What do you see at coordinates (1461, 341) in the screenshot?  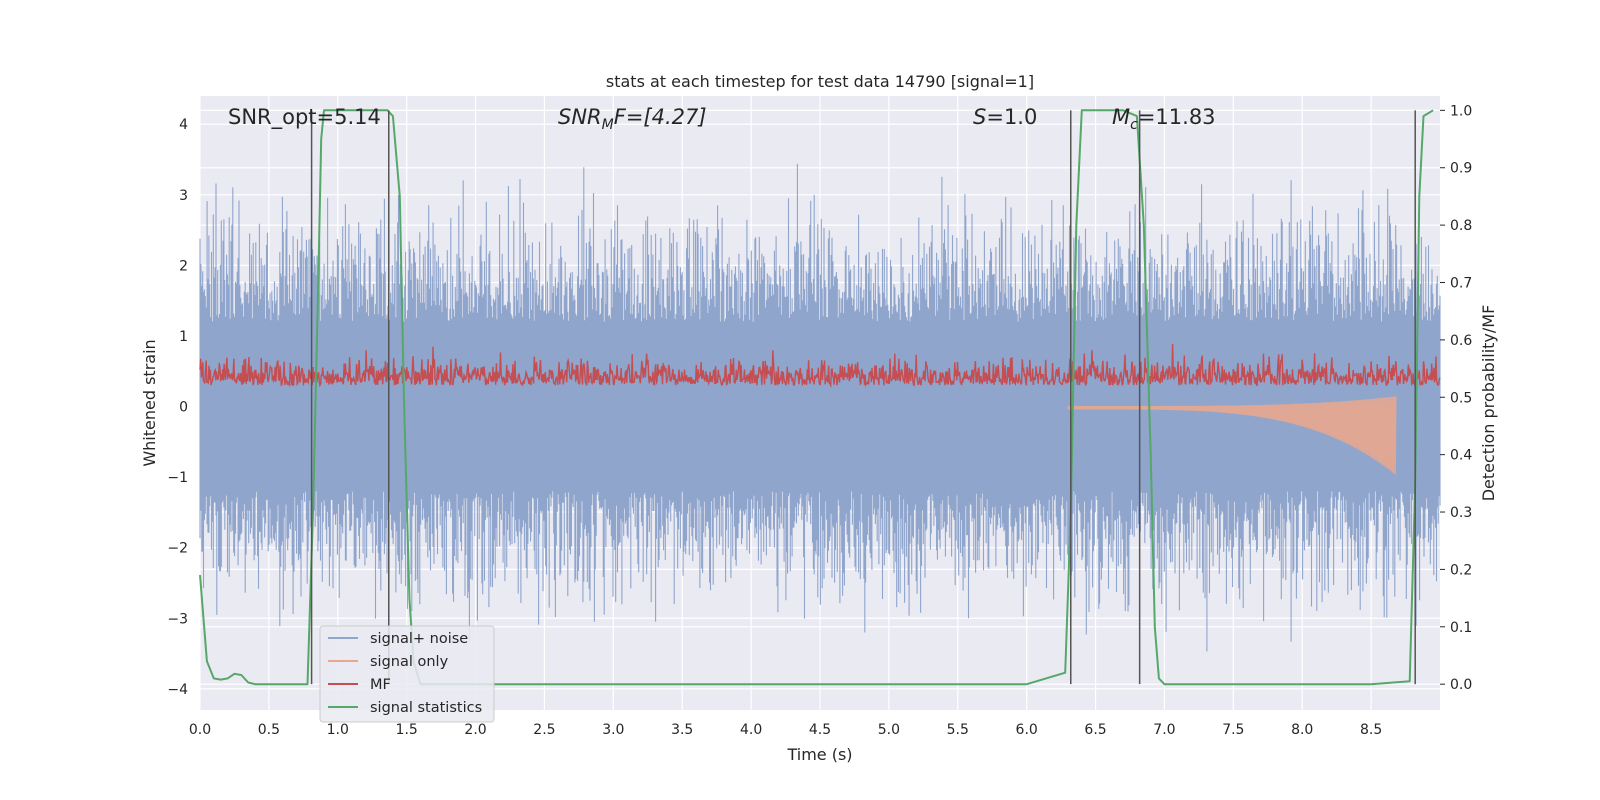 I see `y-tick-label-right: 0.6` at bounding box center [1461, 341].